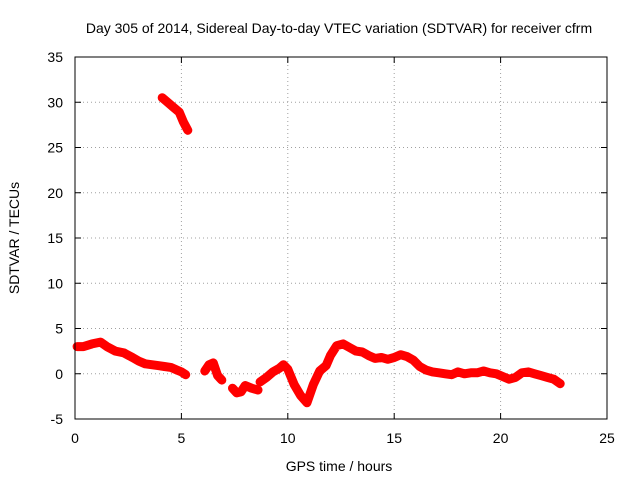  What do you see at coordinates (55, 283) in the screenshot?
I see `y-tick-label: 10` at bounding box center [55, 283].